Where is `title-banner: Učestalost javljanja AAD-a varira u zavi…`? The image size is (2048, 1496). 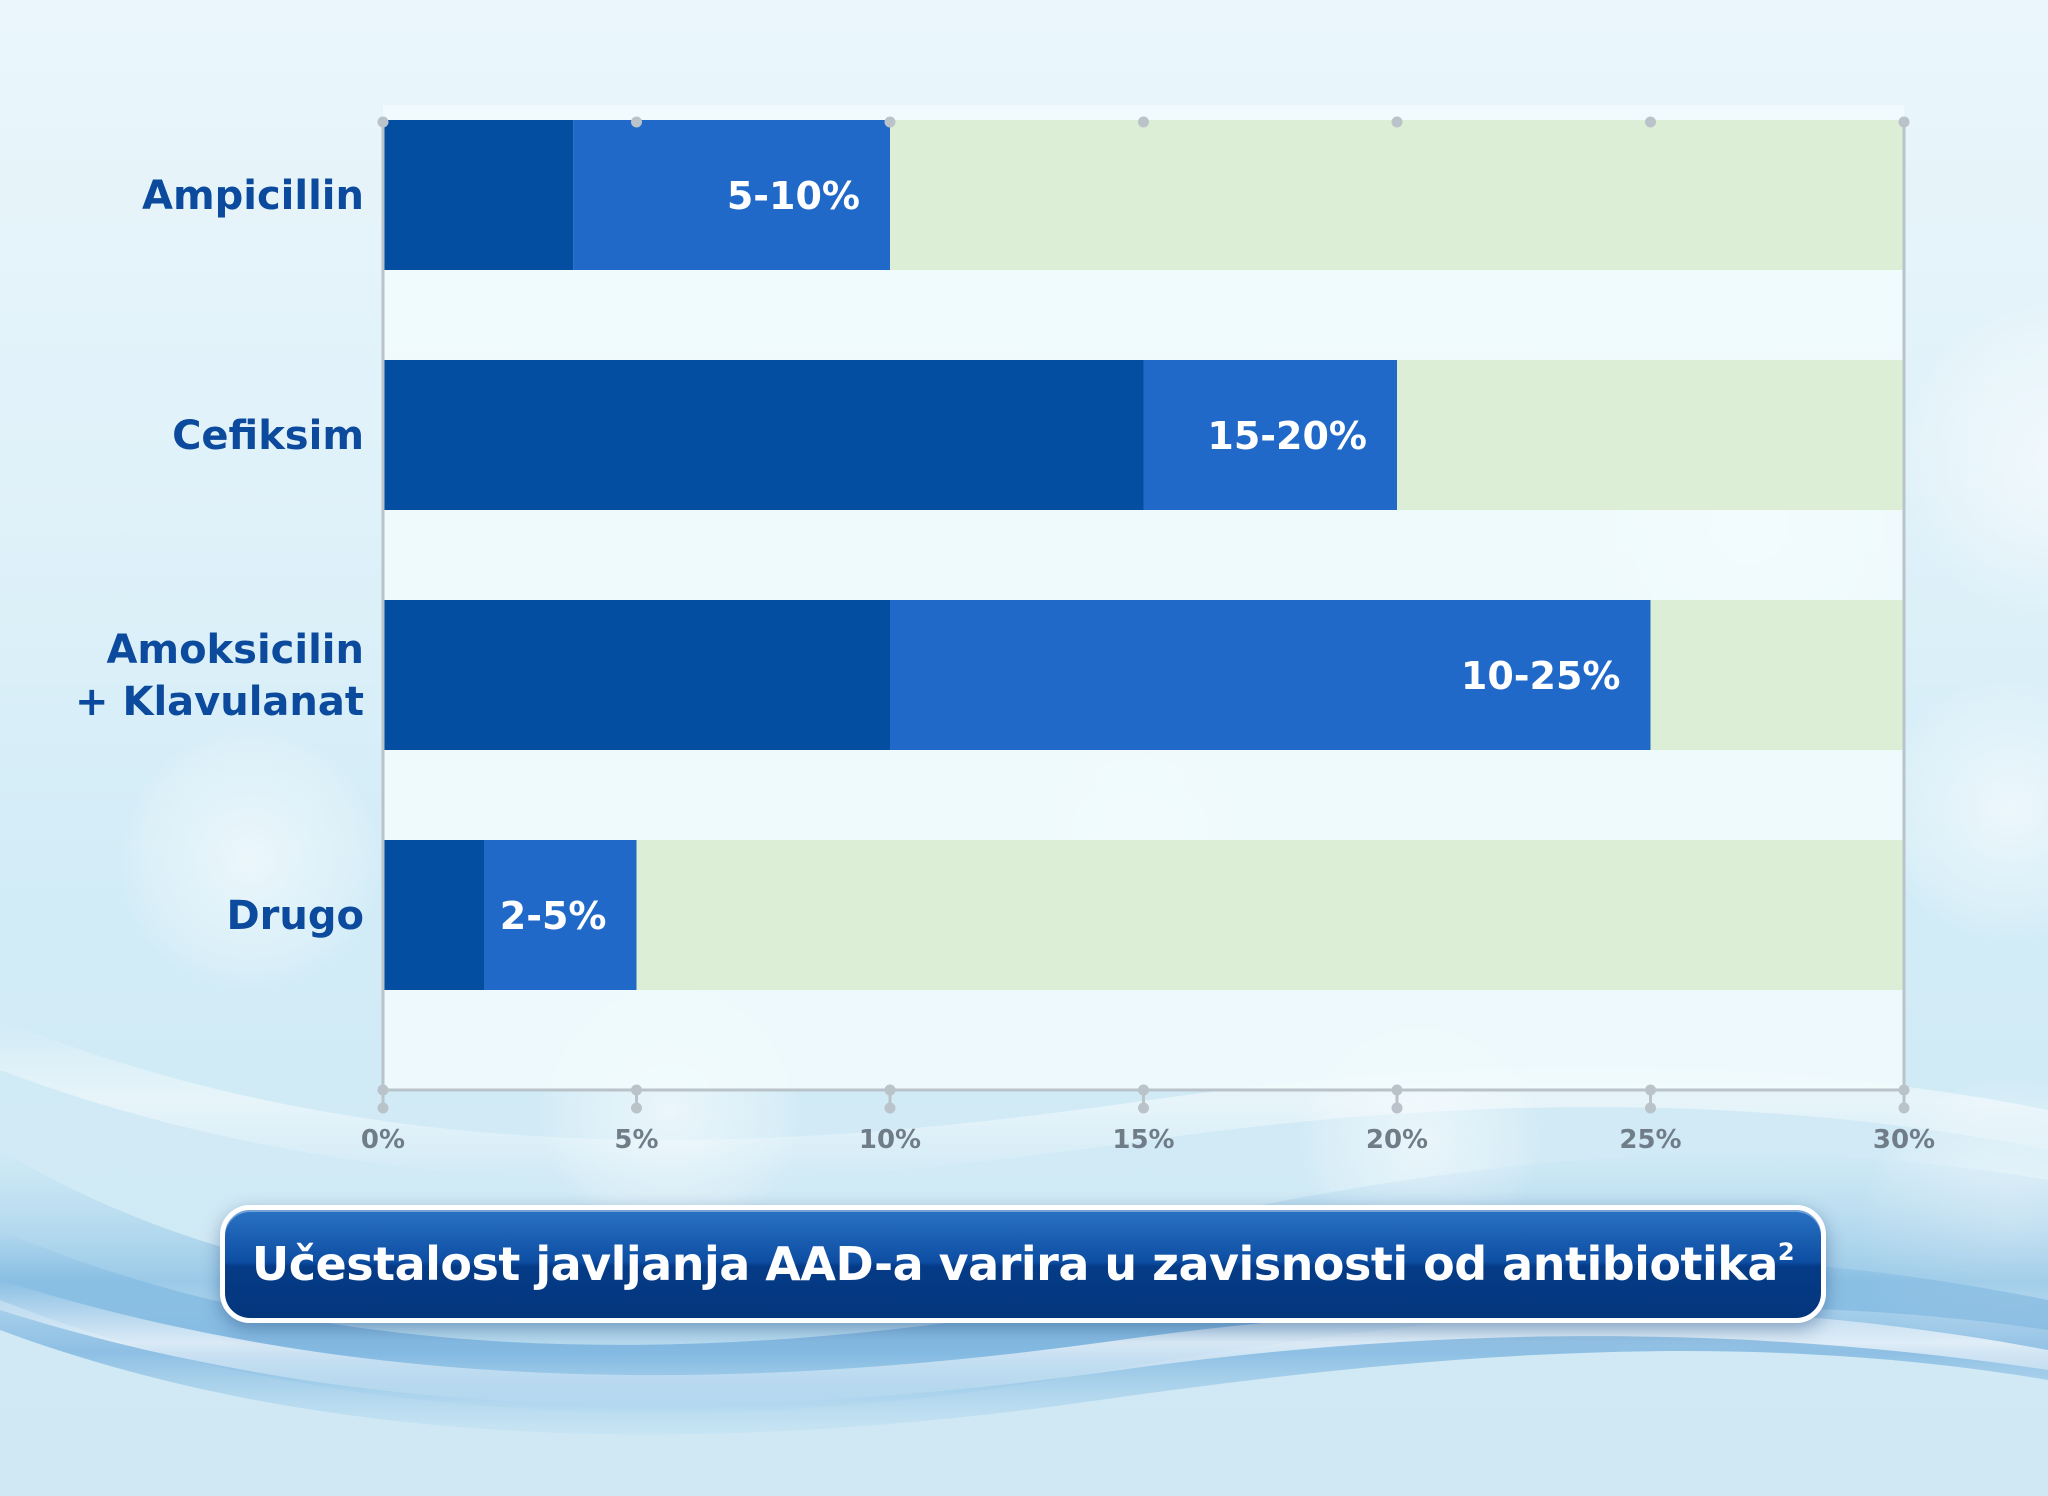
title-banner: Učestalost javljanja AAD-a varira u zavi… is located at coordinates (1023, 1264).